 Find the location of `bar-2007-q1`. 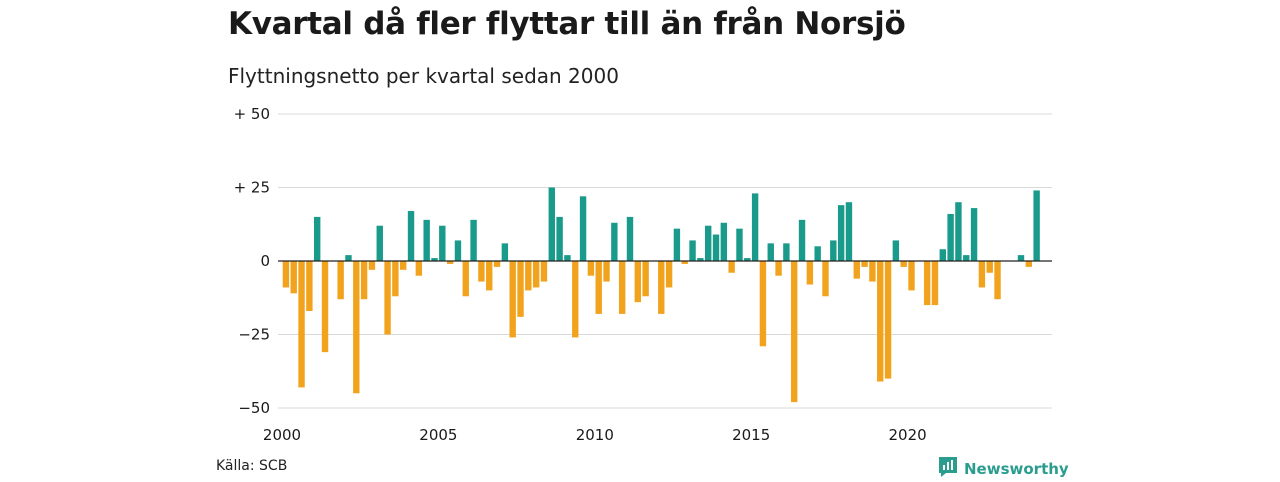

bar-2007-q1 is located at coordinates (505, 252).